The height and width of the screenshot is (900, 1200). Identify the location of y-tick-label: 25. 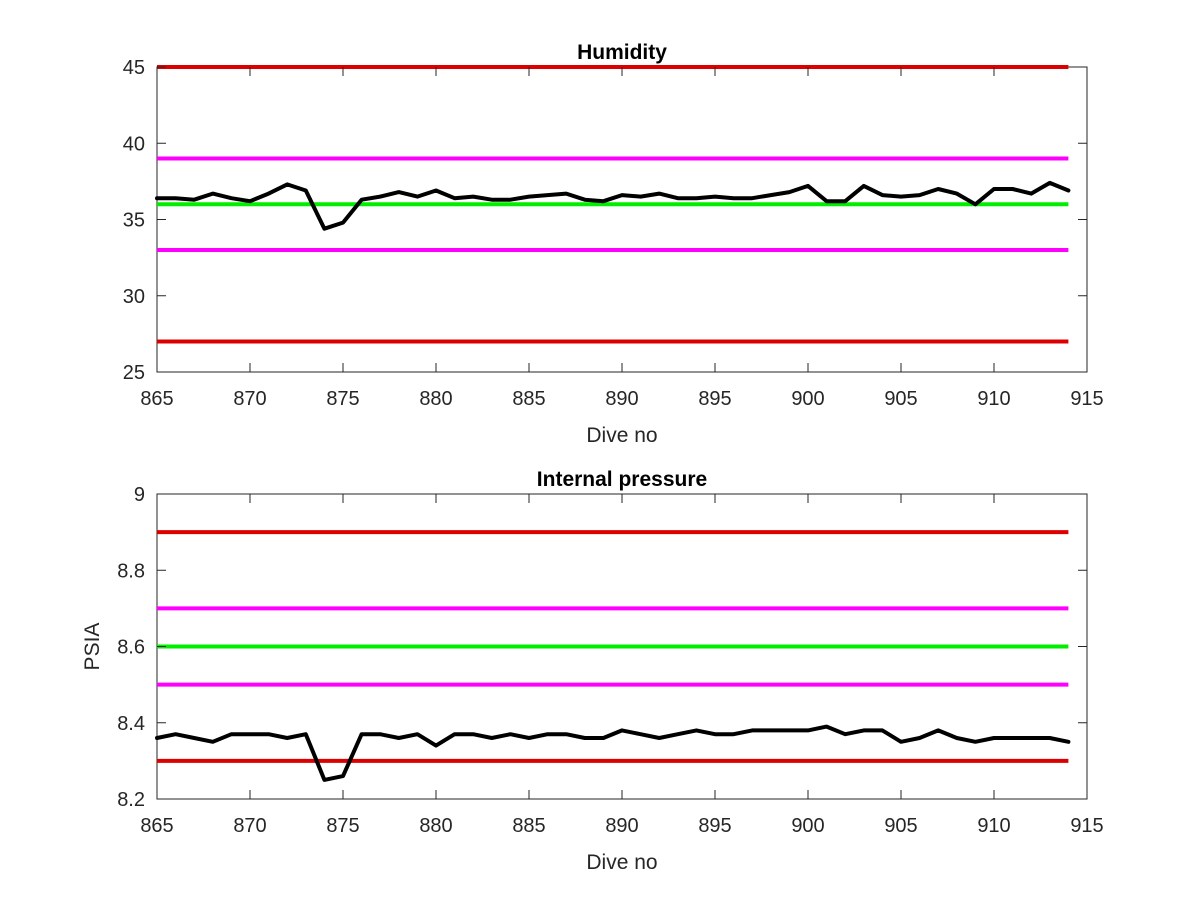
(134, 373).